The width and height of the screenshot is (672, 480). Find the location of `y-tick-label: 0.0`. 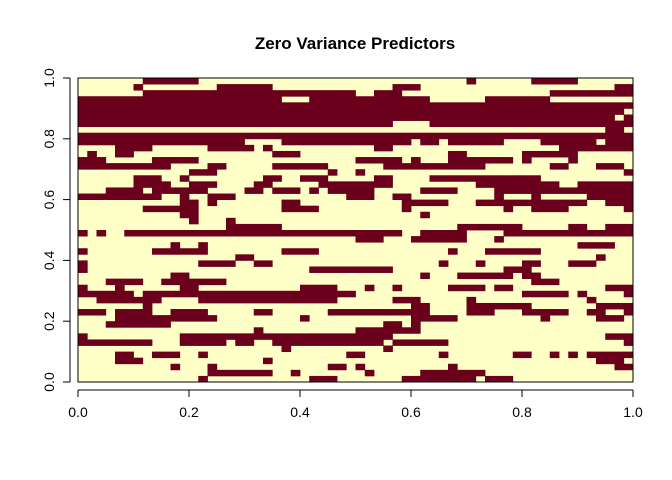

y-tick-label: 0.0 is located at coordinates (49, 382).